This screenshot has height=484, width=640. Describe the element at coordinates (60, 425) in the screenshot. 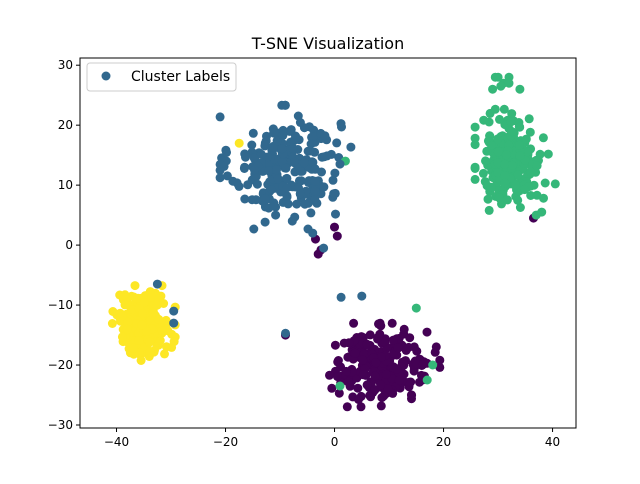

I see `y-tick-label: −30` at that location.